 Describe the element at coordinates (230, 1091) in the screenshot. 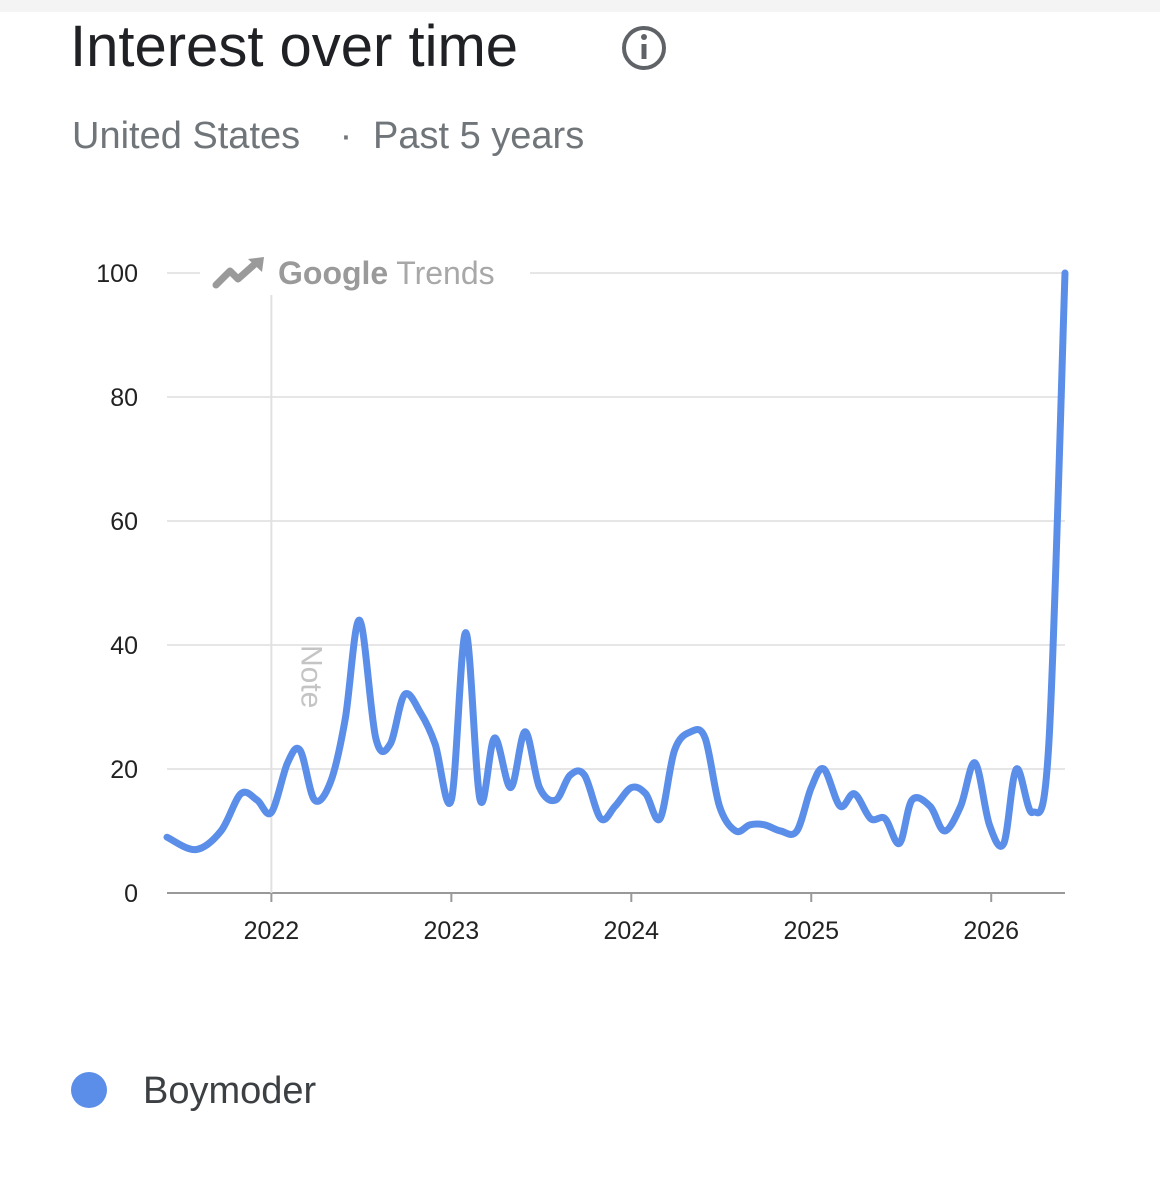

I see `legend-label: Boymoder` at that location.